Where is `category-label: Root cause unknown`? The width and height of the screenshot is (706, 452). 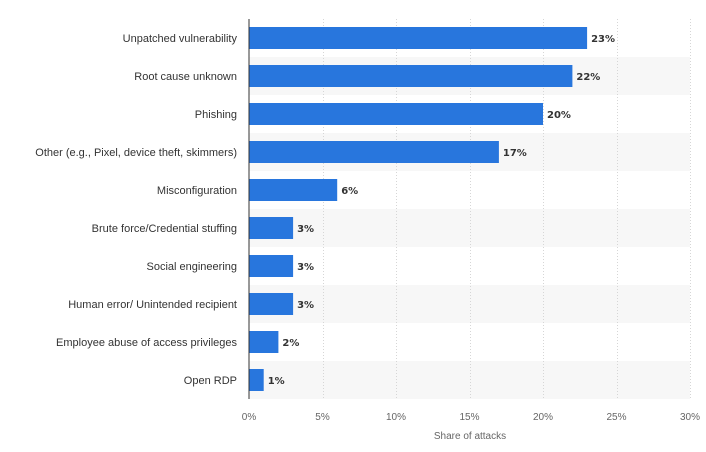
category-label: Root cause unknown is located at coordinates (185, 77).